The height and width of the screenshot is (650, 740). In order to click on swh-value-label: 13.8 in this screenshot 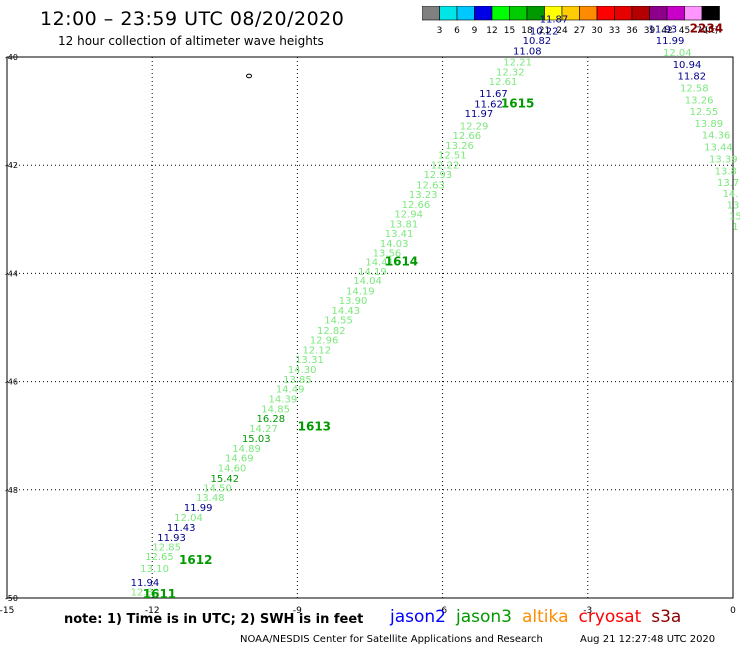, I will do `click(726, 171)`.